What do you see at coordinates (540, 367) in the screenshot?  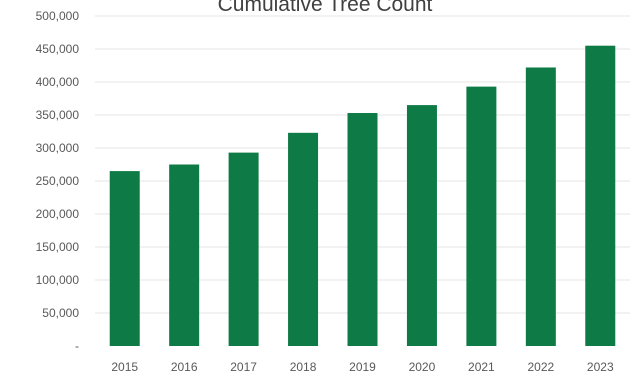 I see `x-tick-label: 2022` at bounding box center [540, 367].